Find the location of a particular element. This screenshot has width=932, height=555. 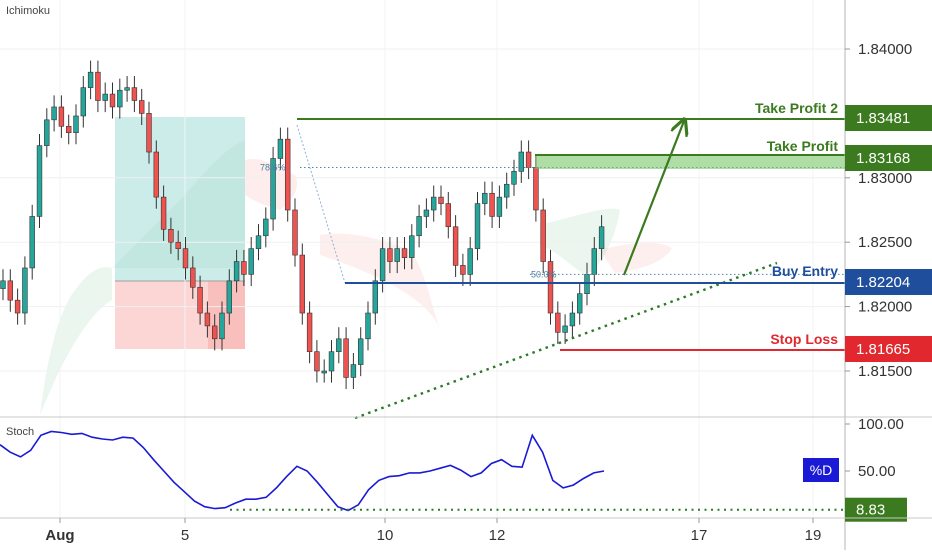

stoch-axis: 100.00 50.00 %D 8.83 is located at coordinates (855, 469).